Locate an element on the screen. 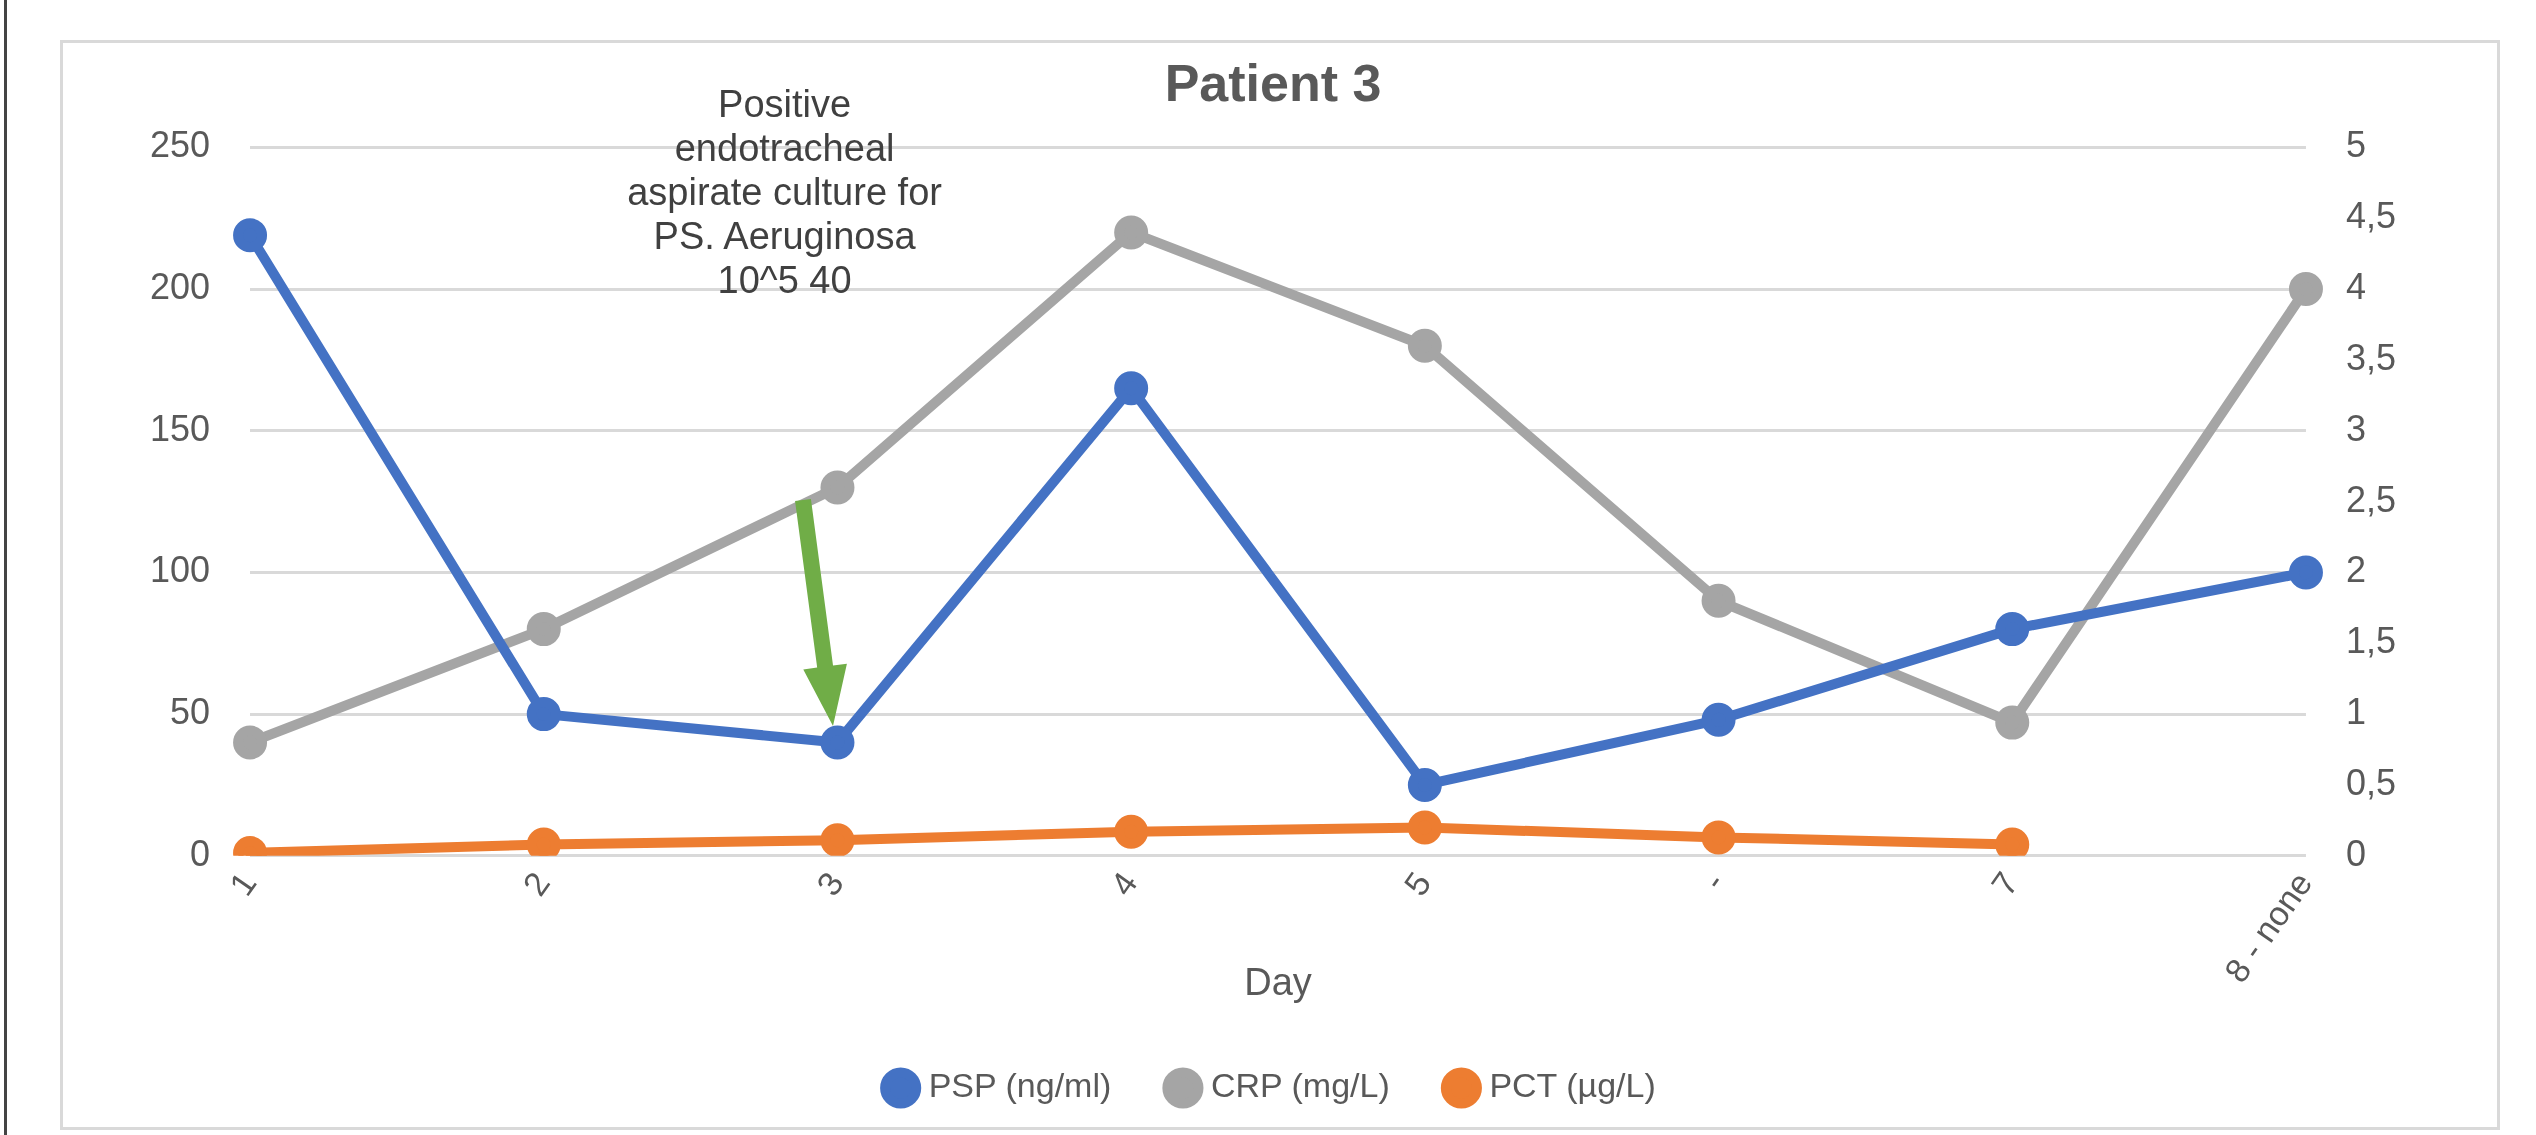 This screenshot has height=1135, width=2536. annotation: Positive endotracheal aspirate culture for PS. Aeruginosa 10^5 40 is located at coordinates (785, 191).